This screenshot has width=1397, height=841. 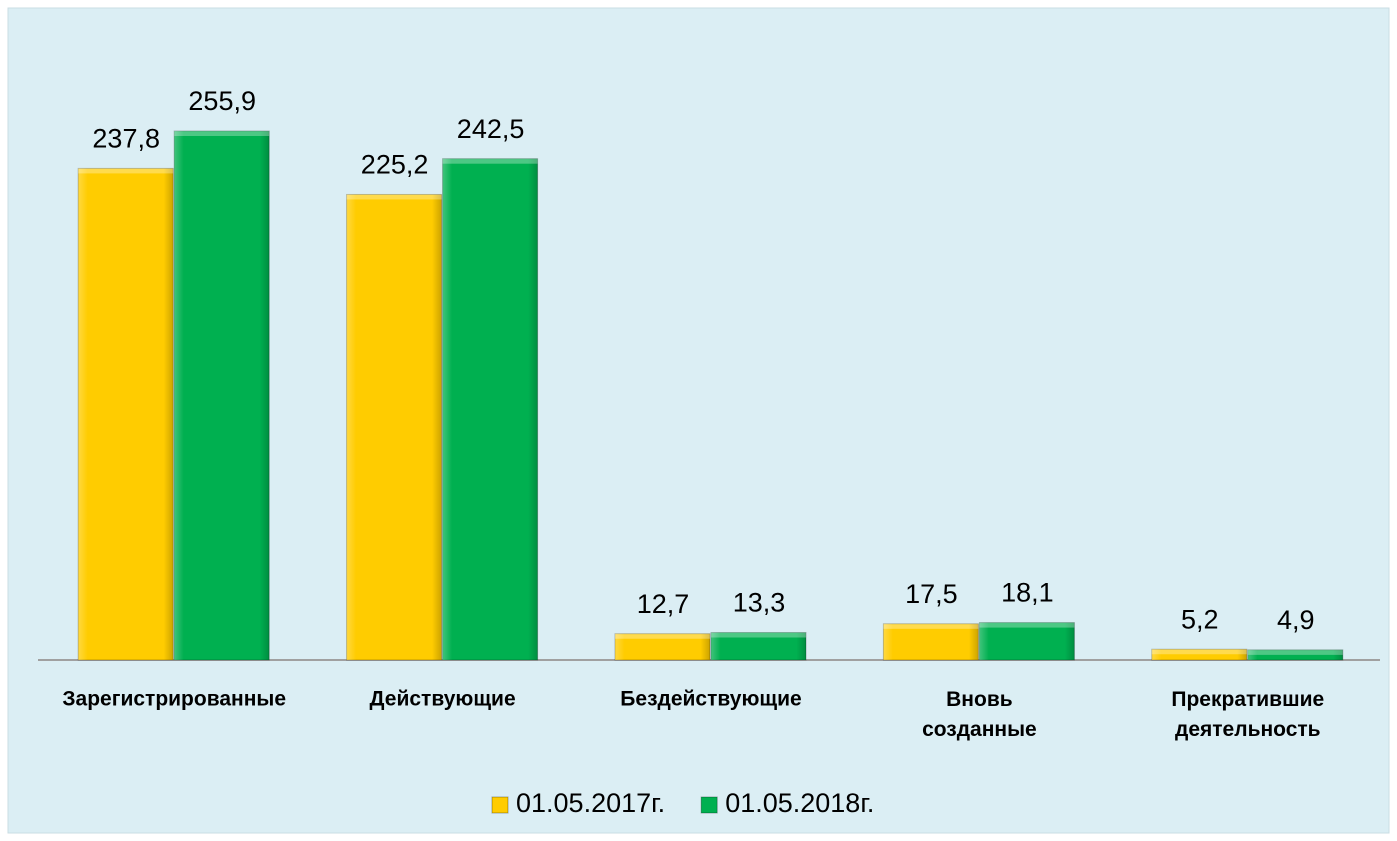 What do you see at coordinates (590, 803) in the screenshot?
I see `legend-label: 01.05.2017г.` at bounding box center [590, 803].